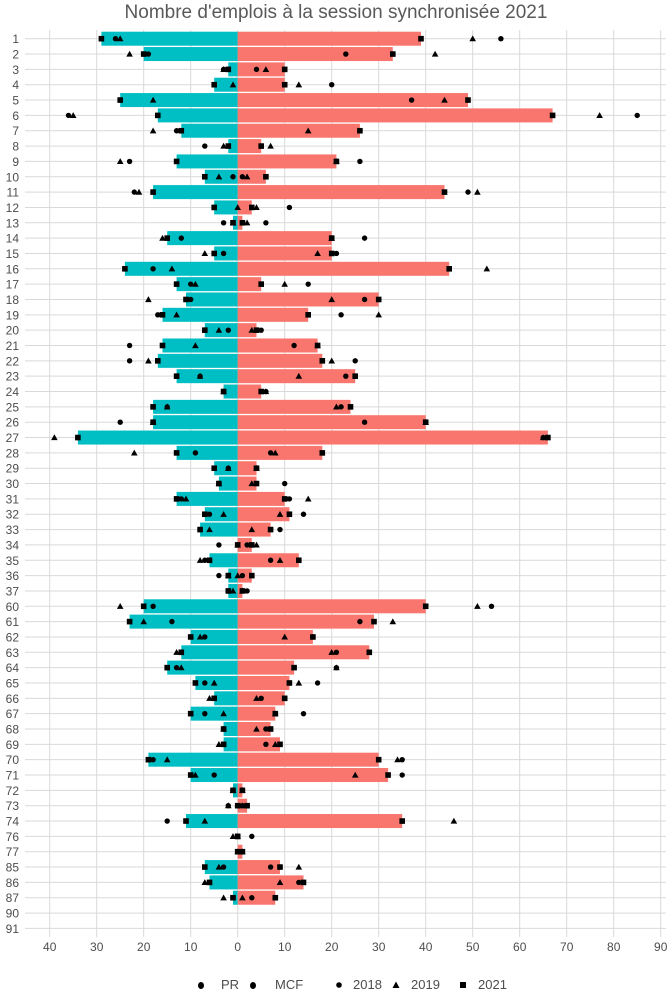 The height and width of the screenshot is (1008, 672). Describe the element at coordinates (15, 55) in the screenshot. I see `y-tick-label: 2` at that location.